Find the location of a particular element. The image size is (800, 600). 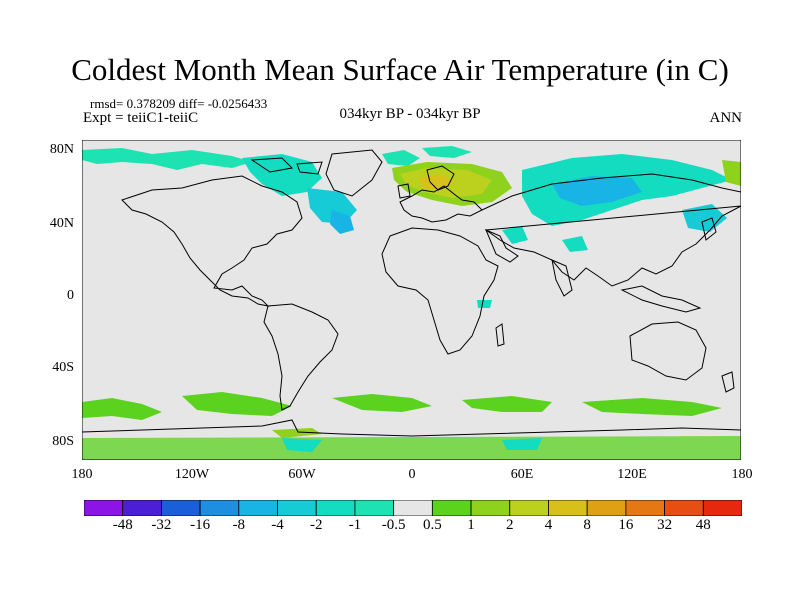

coast-arabia is located at coordinates (502, 246).